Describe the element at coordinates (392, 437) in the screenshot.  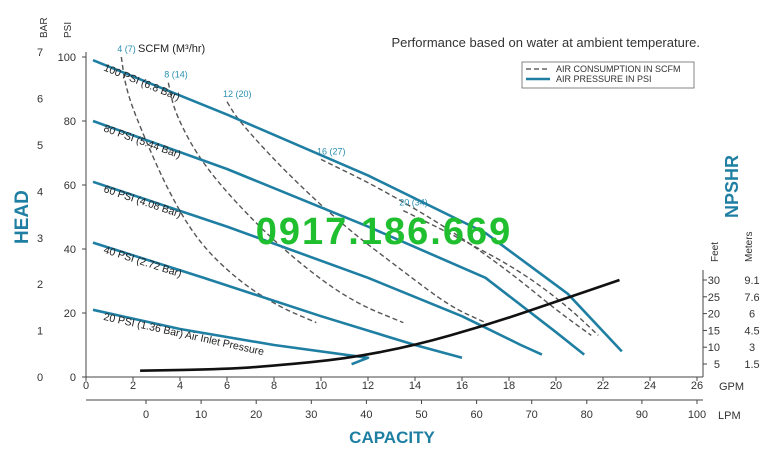
I see `x-axis-title: CAPACITY` at that location.